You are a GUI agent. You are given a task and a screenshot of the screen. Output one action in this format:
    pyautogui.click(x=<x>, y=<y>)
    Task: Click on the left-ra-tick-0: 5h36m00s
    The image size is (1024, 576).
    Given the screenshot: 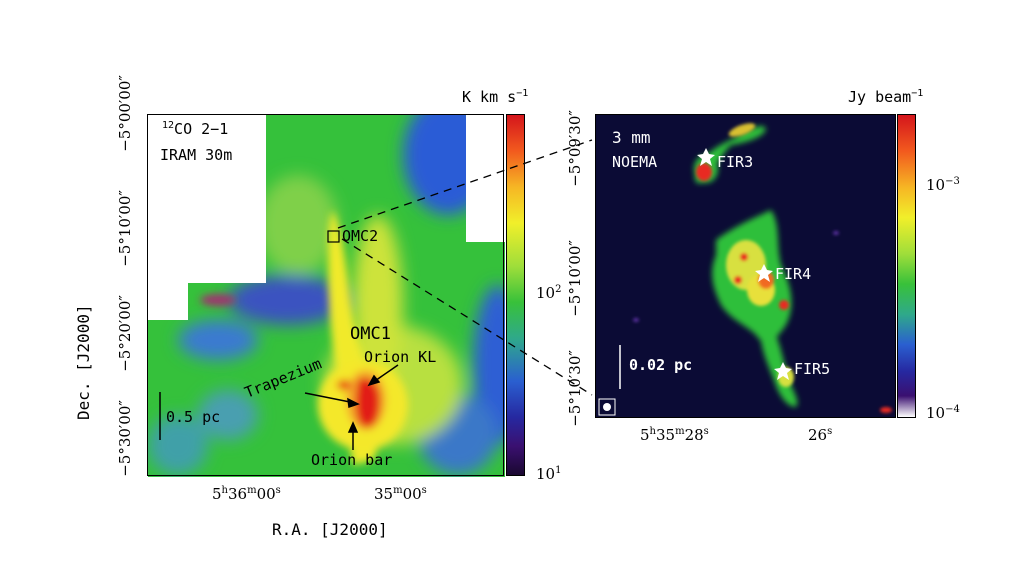 What is the action you would take?
    pyautogui.click(x=246, y=494)
    